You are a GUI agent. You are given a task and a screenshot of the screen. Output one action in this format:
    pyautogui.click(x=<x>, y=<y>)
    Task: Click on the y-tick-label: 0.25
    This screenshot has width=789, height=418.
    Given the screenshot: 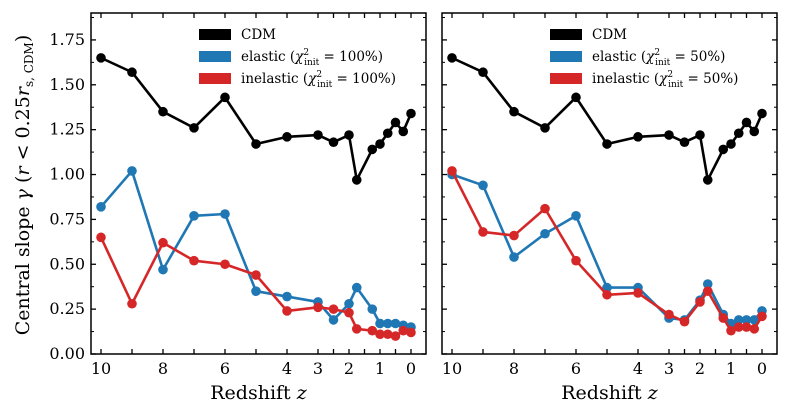 What is the action you would take?
    pyautogui.click(x=67, y=308)
    